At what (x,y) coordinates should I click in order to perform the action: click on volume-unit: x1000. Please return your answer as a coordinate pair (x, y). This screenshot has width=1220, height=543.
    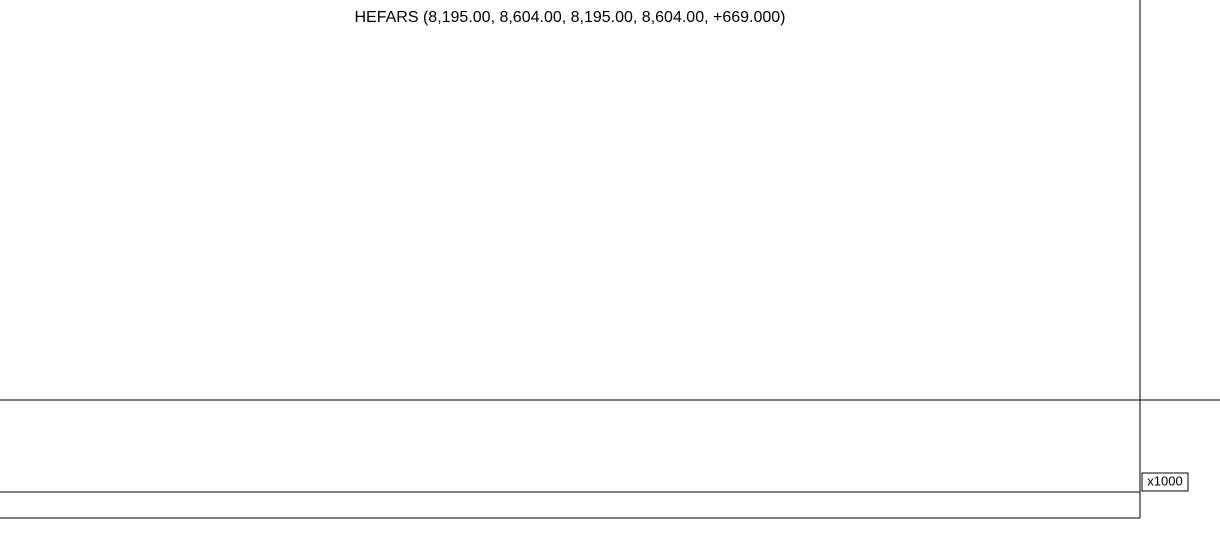
    Looking at the image, I should click on (1164, 480).